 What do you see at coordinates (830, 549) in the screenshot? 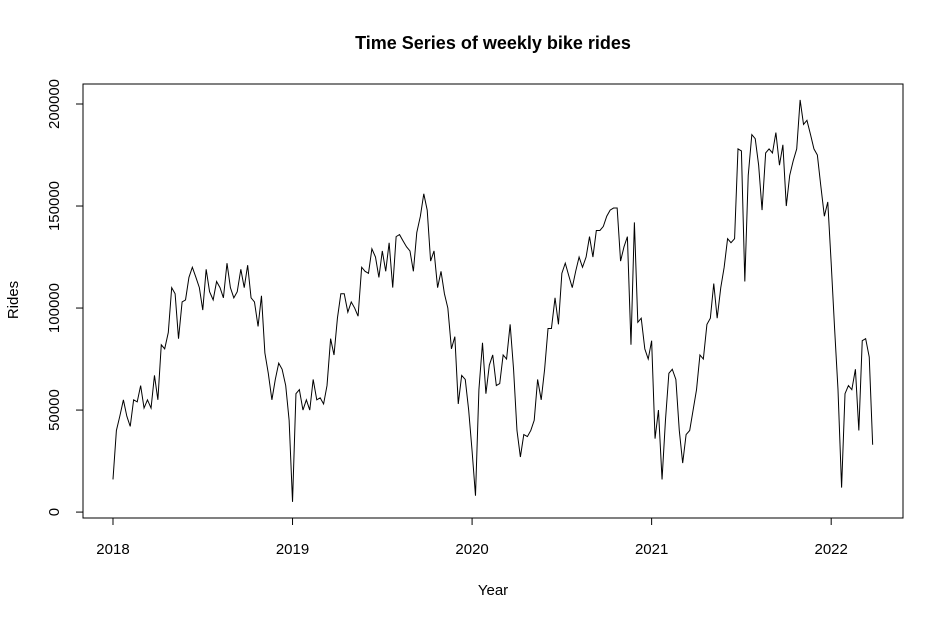
I see `x-tick-label: 2022` at bounding box center [830, 549].